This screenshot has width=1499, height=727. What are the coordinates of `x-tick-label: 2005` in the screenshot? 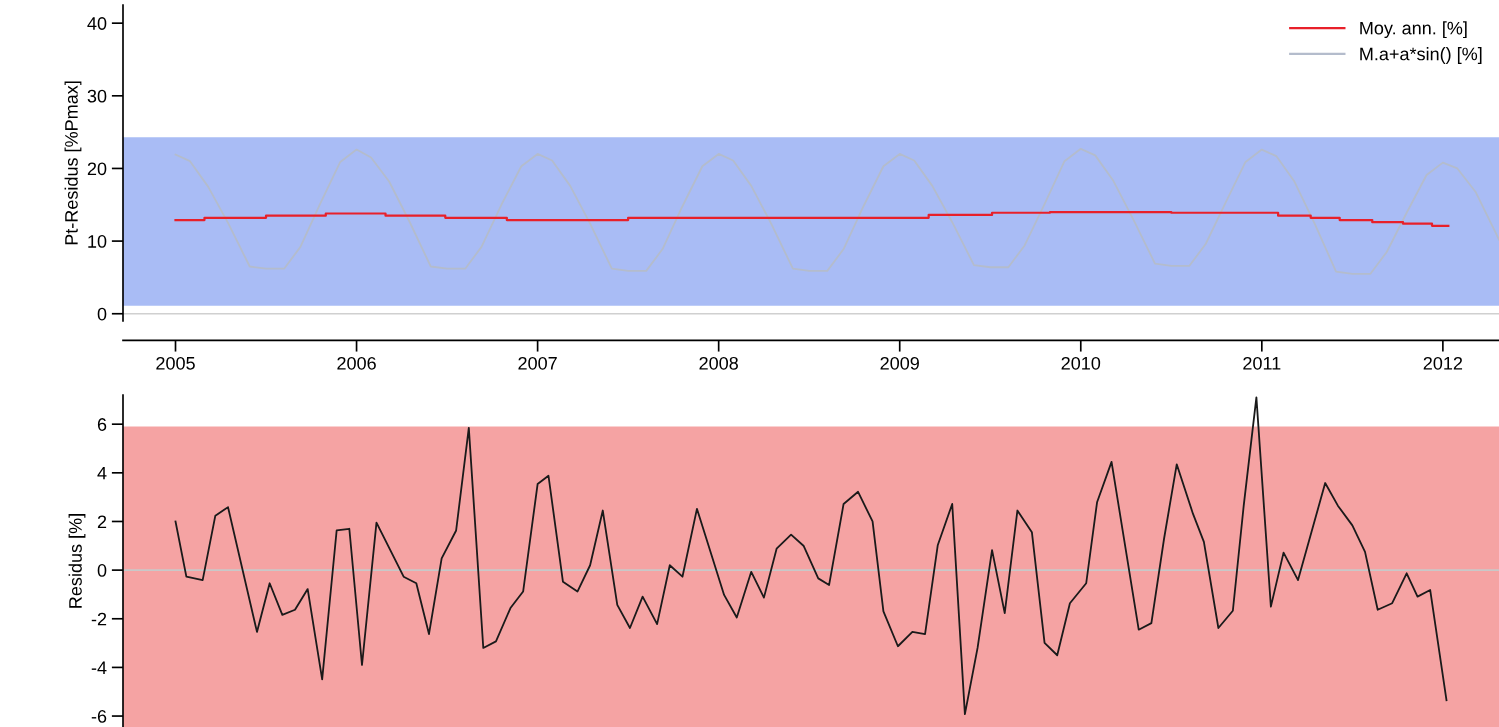 It's located at (175, 363).